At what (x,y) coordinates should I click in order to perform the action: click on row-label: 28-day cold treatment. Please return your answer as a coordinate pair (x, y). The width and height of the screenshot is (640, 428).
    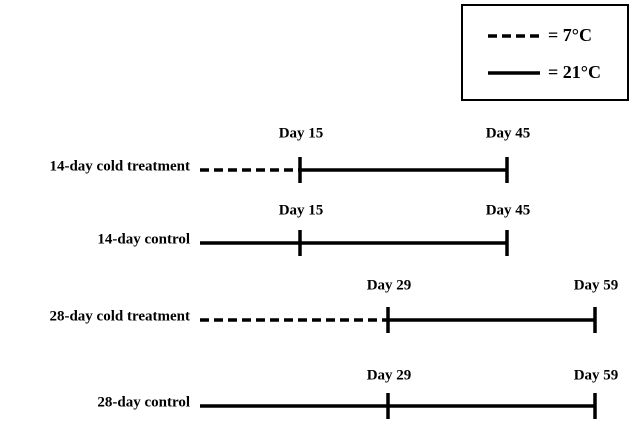
    Looking at the image, I should click on (119, 316).